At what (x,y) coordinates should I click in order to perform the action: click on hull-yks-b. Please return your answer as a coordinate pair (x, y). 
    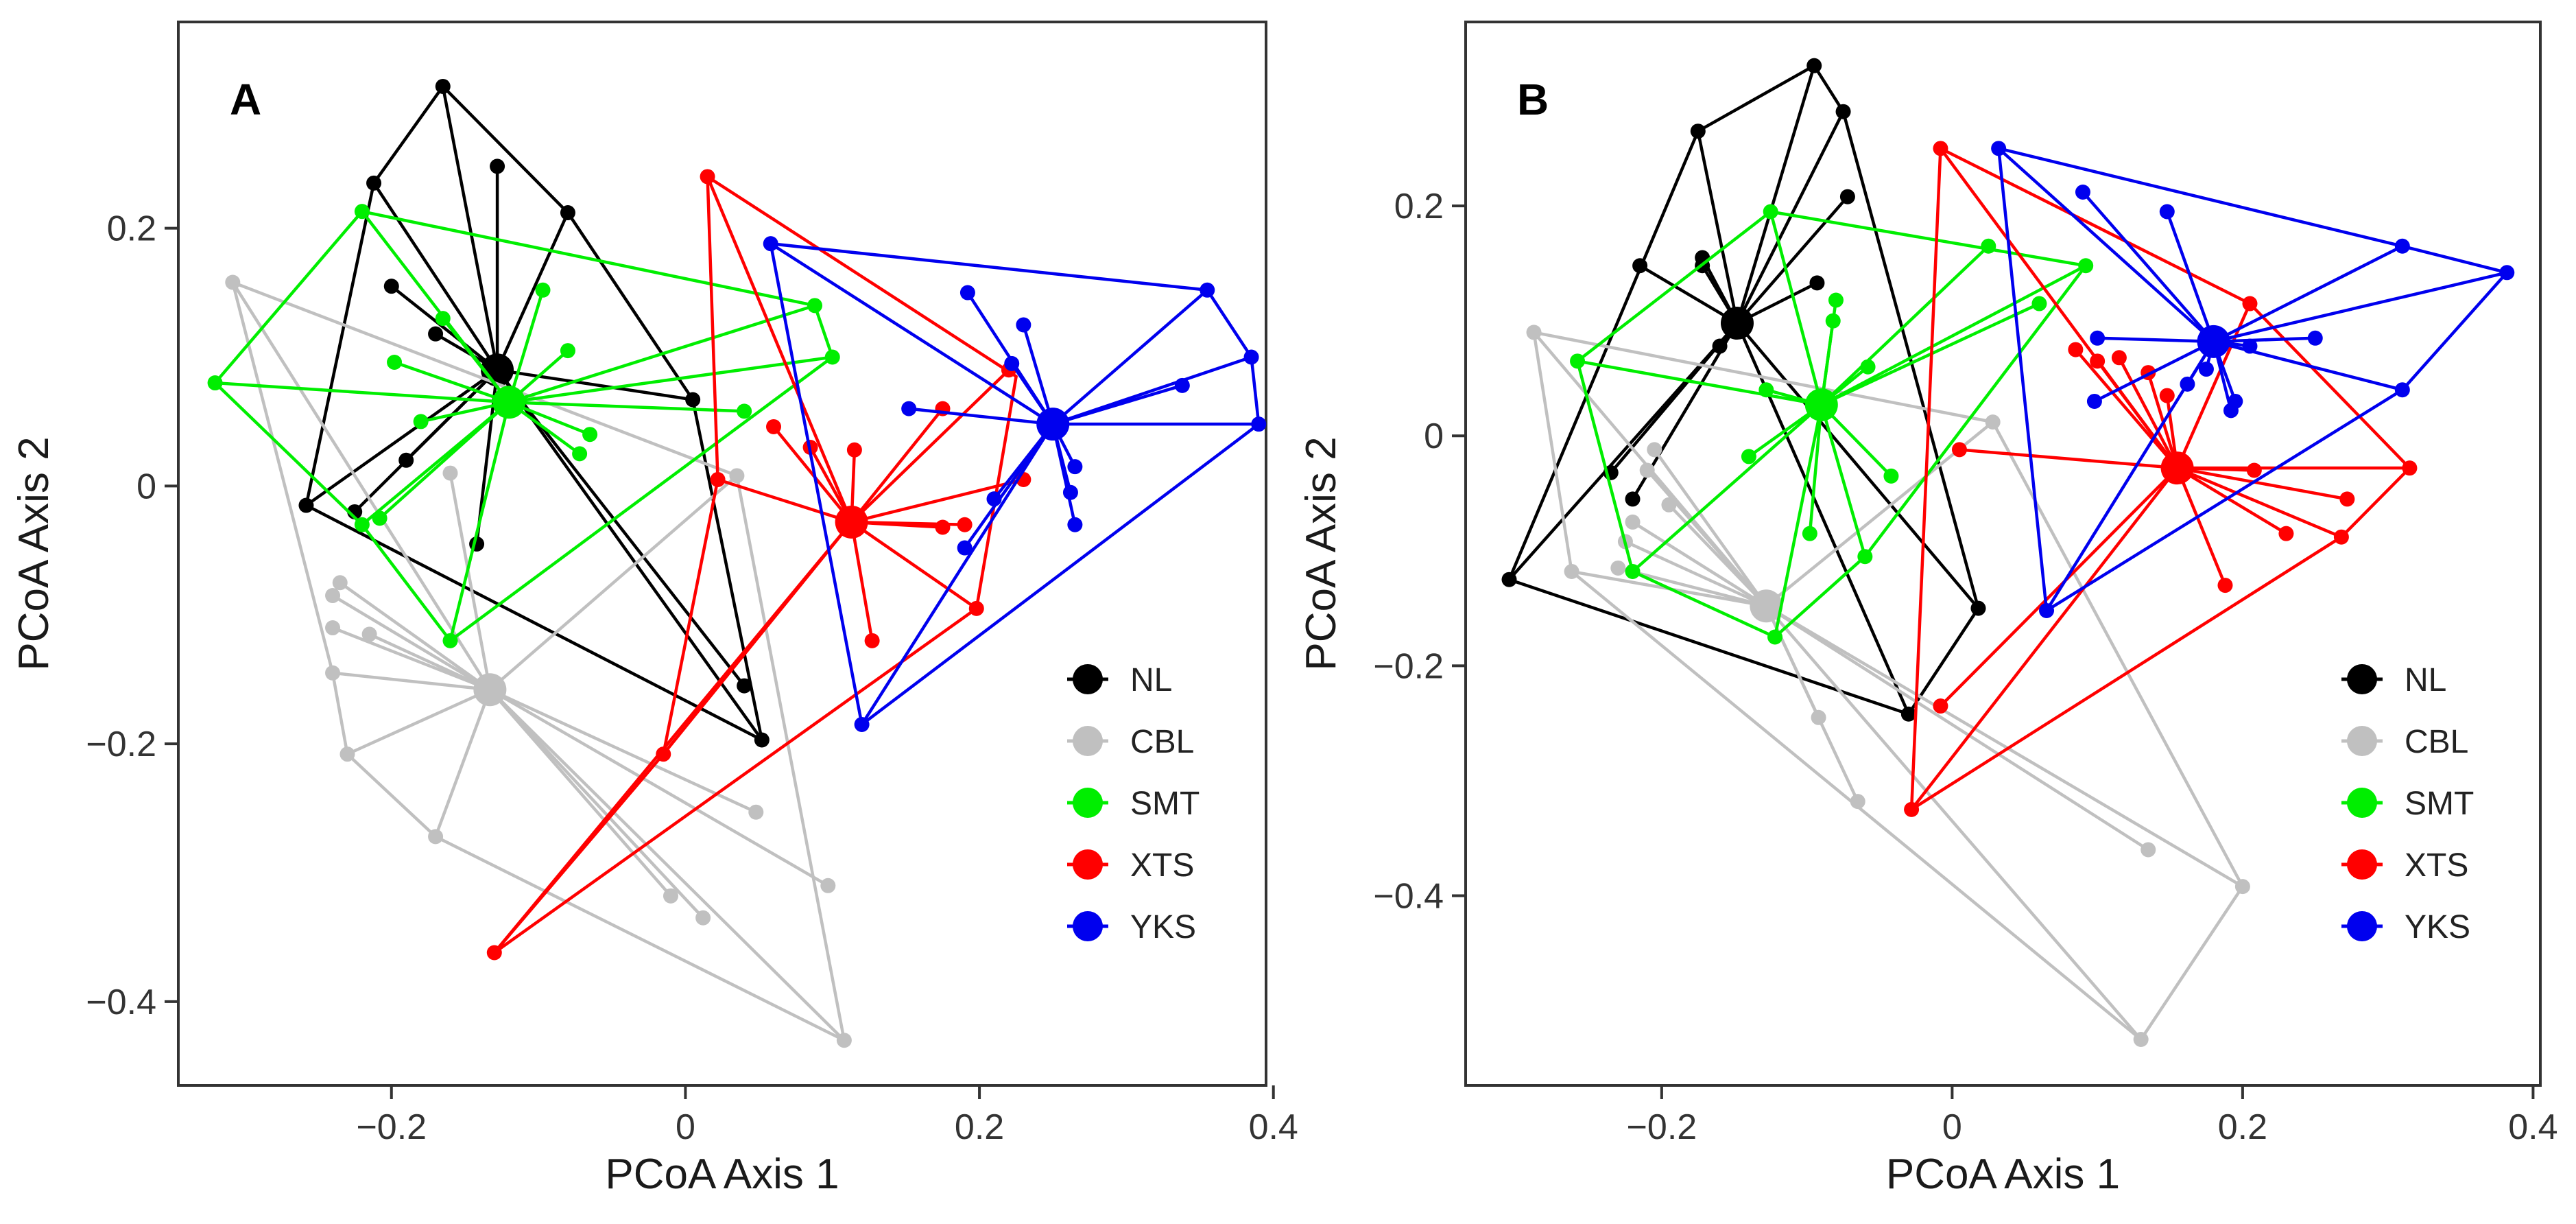
    Looking at the image, I should click on (2252, 380).